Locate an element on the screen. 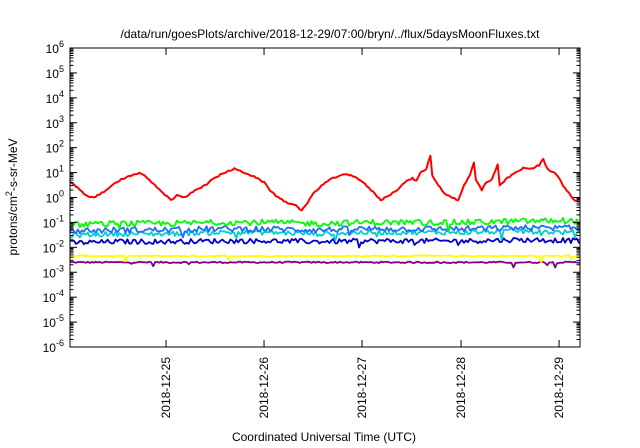 The width and height of the screenshot is (640, 448). y-tick-label: 10⁻⁶ is located at coordinates (53, 346).